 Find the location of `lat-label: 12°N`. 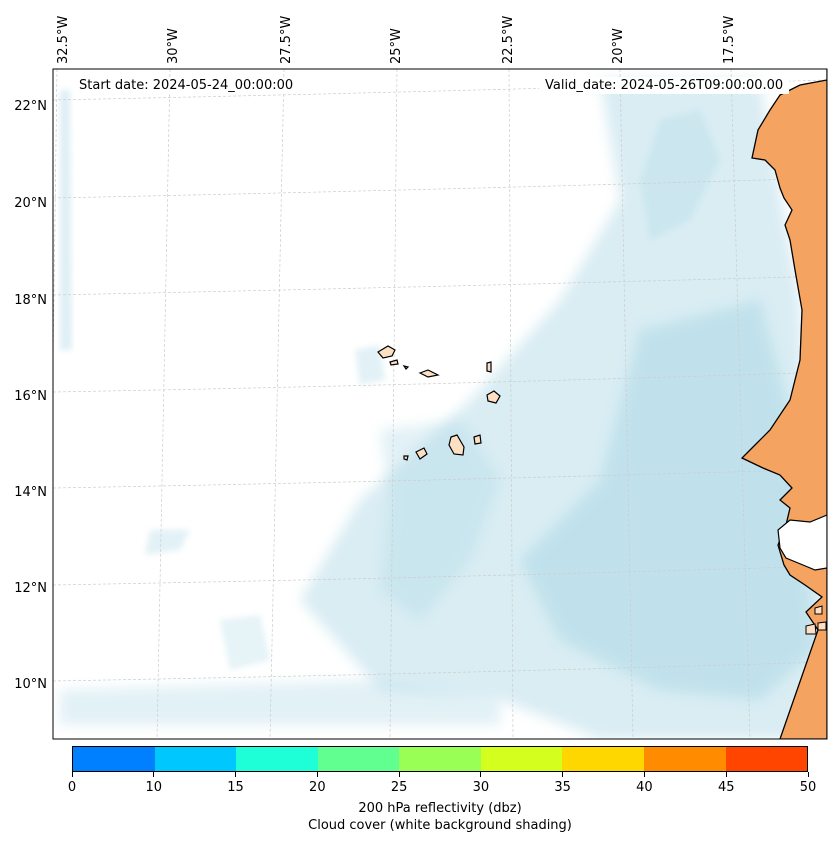

lat-label: 12°N is located at coordinates (30, 588).